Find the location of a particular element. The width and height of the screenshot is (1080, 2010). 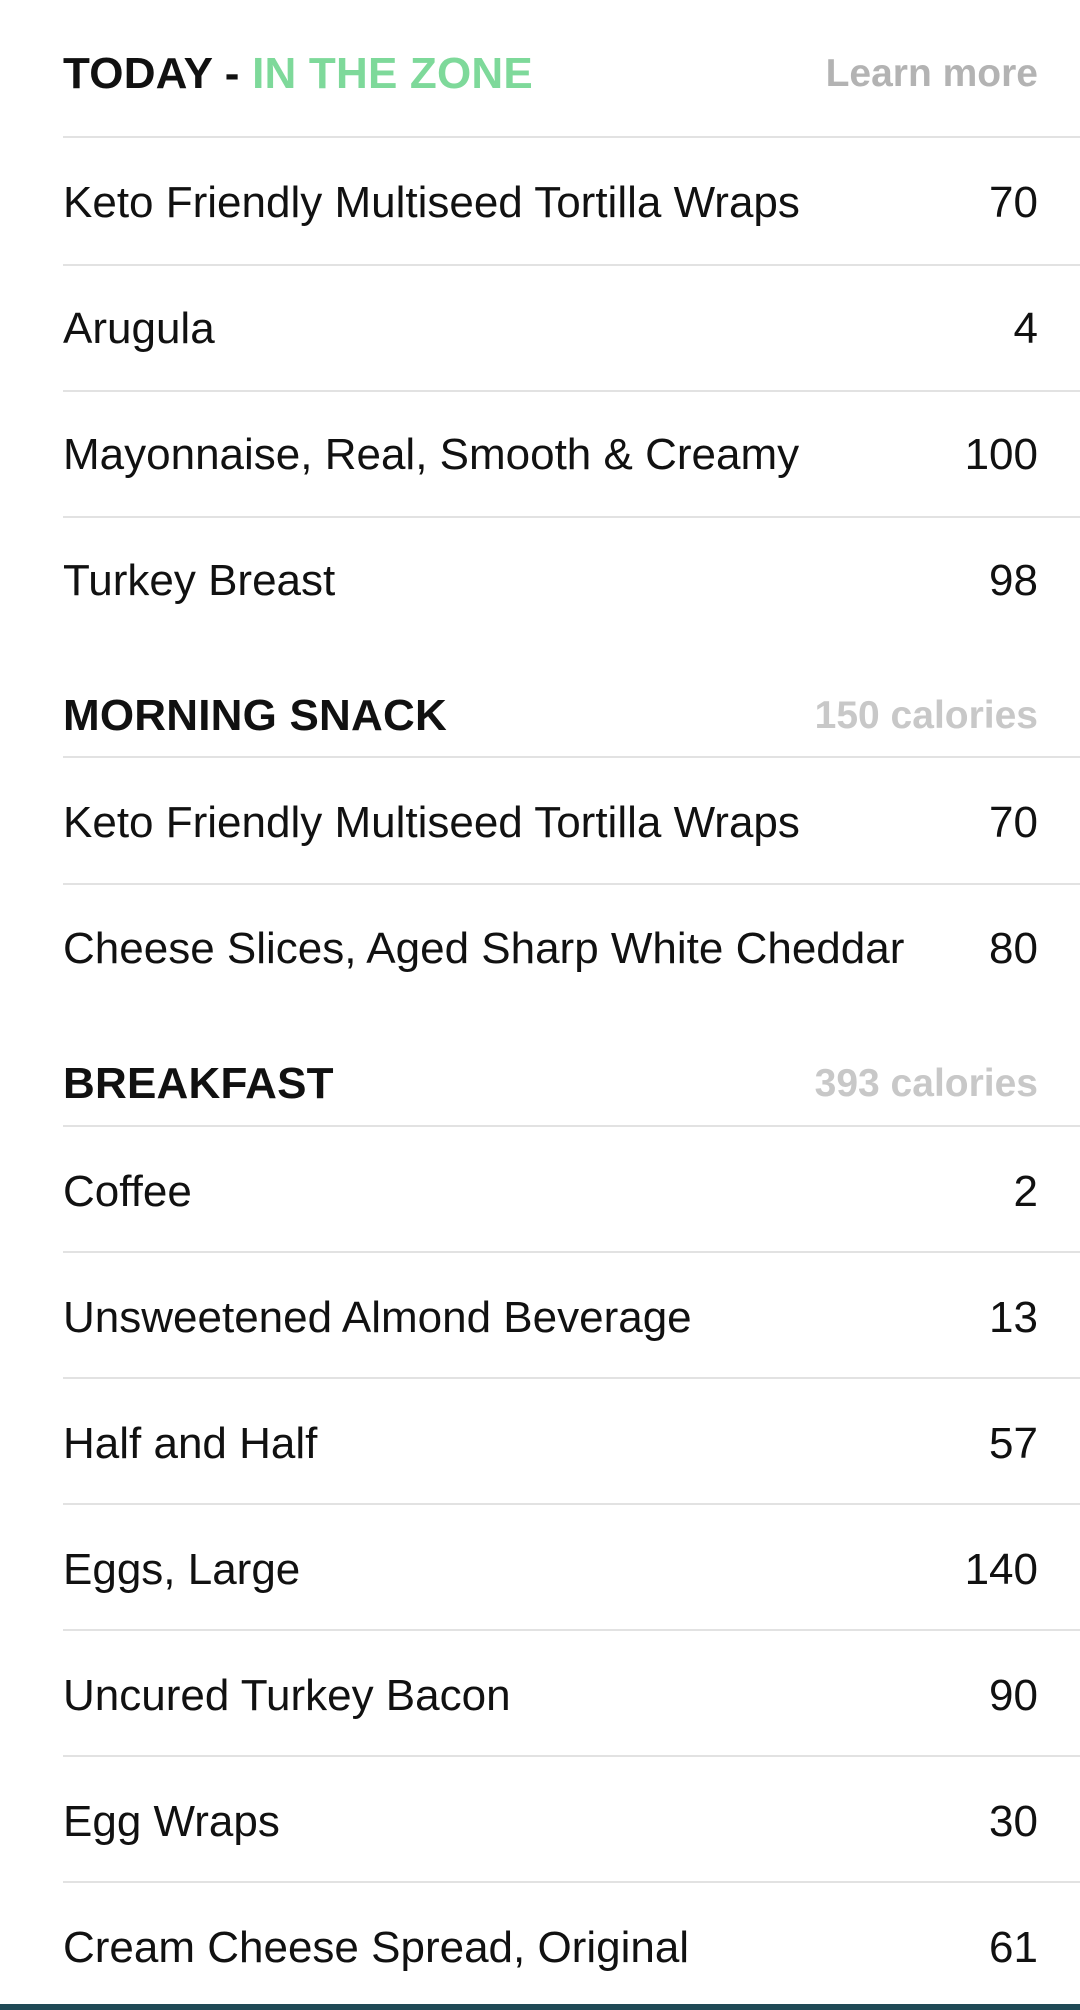

food-calories: 140 is located at coordinates (1001, 1569).